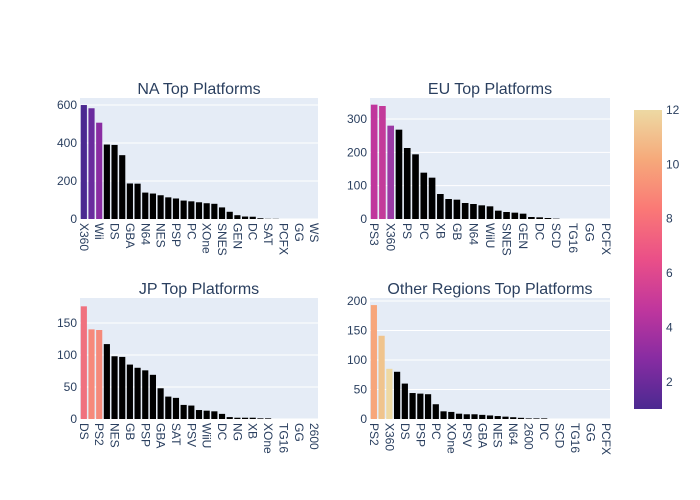 This screenshot has height=500, width=700. Describe the element at coordinates (589, 232) in the screenshot. I see `x-tick-label: GG` at that location.